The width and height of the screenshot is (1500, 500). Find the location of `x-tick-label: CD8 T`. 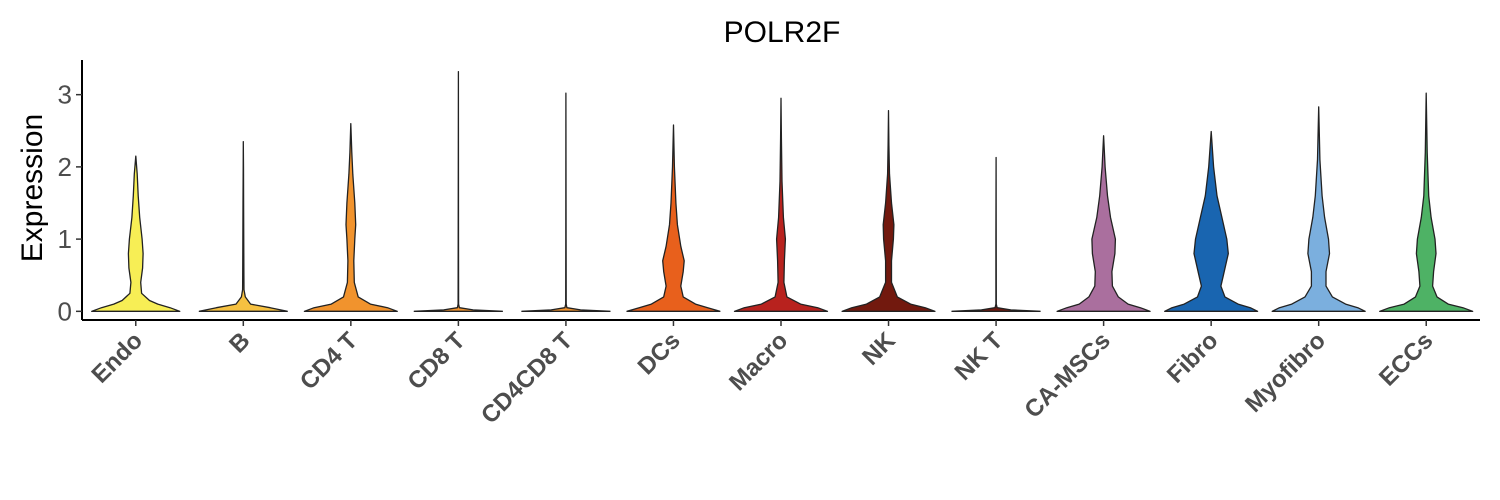

x-tick-label: CD8 T is located at coordinates (437, 361).